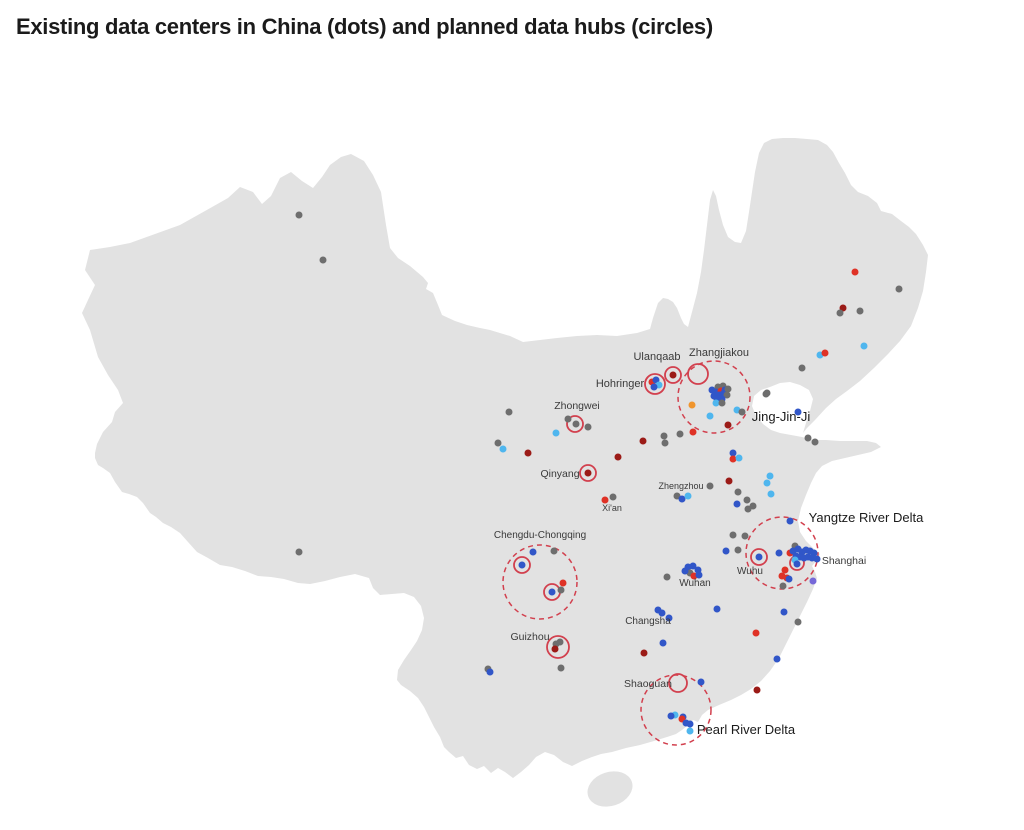 The width and height of the screenshot is (1024, 830). Describe the element at coordinates (610, 789) in the screenshot. I see `hainan-island-shape` at that location.